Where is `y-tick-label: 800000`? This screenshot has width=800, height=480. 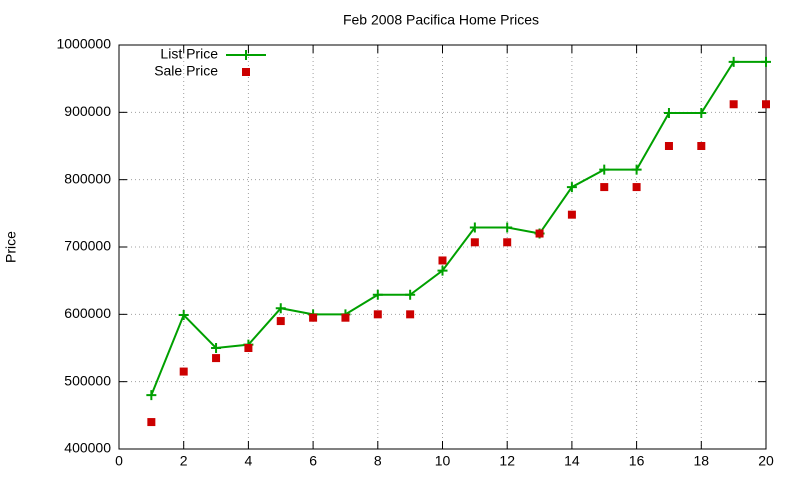 y-tick-label: 800000 is located at coordinates (87, 178).